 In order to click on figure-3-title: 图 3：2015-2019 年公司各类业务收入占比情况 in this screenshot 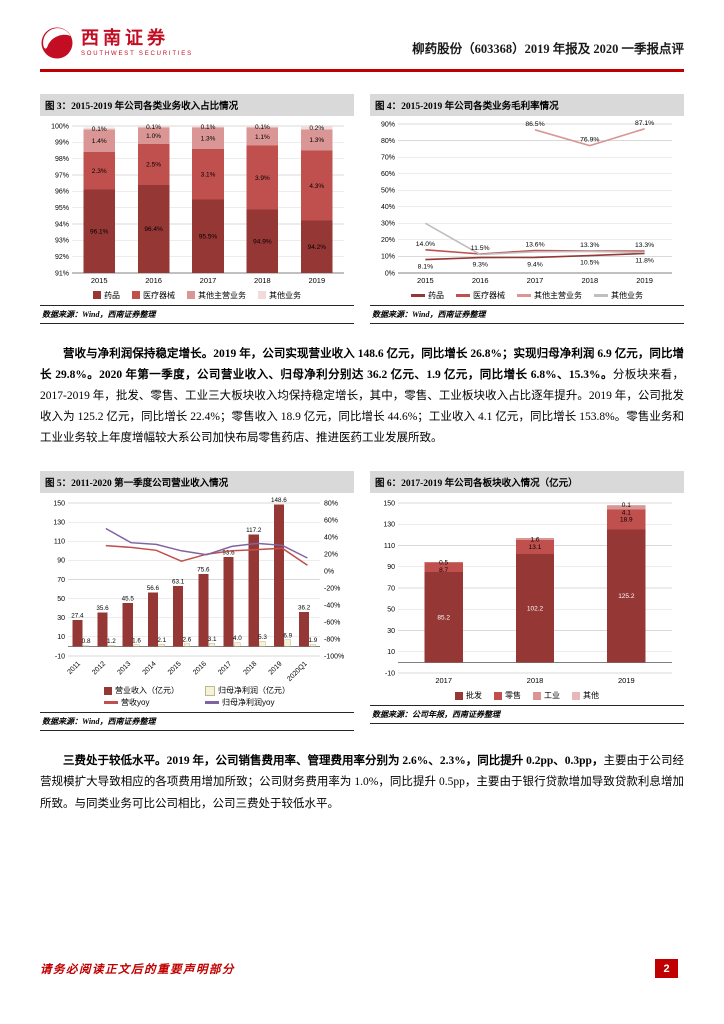, I will do `click(197, 104)`.